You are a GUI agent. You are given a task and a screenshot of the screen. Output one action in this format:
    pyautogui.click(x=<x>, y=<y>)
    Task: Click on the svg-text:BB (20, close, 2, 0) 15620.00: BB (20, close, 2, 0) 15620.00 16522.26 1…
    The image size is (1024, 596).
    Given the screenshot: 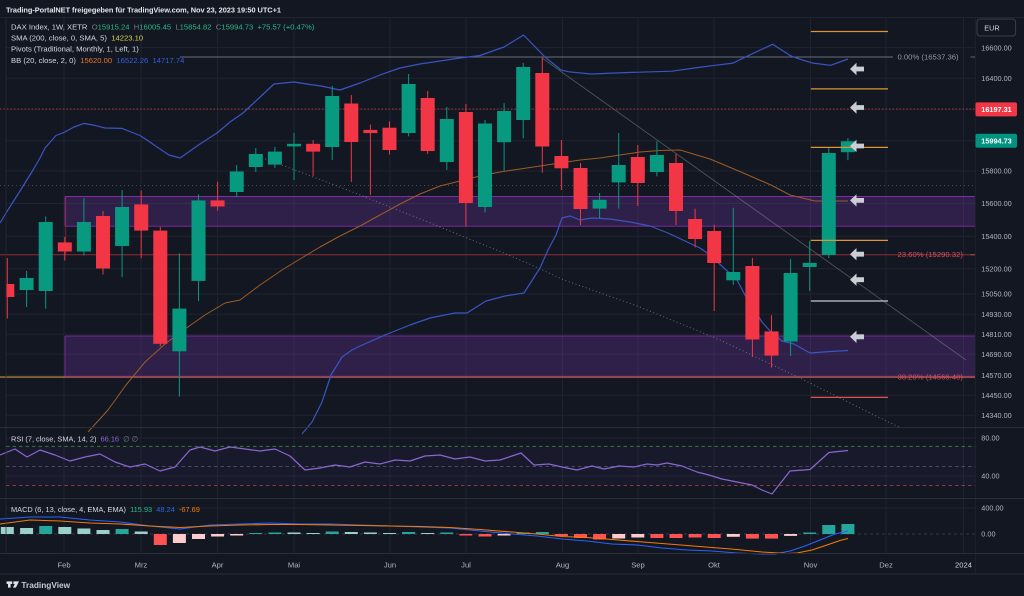 What is the action you would take?
    pyautogui.click(x=98, y=60)
    